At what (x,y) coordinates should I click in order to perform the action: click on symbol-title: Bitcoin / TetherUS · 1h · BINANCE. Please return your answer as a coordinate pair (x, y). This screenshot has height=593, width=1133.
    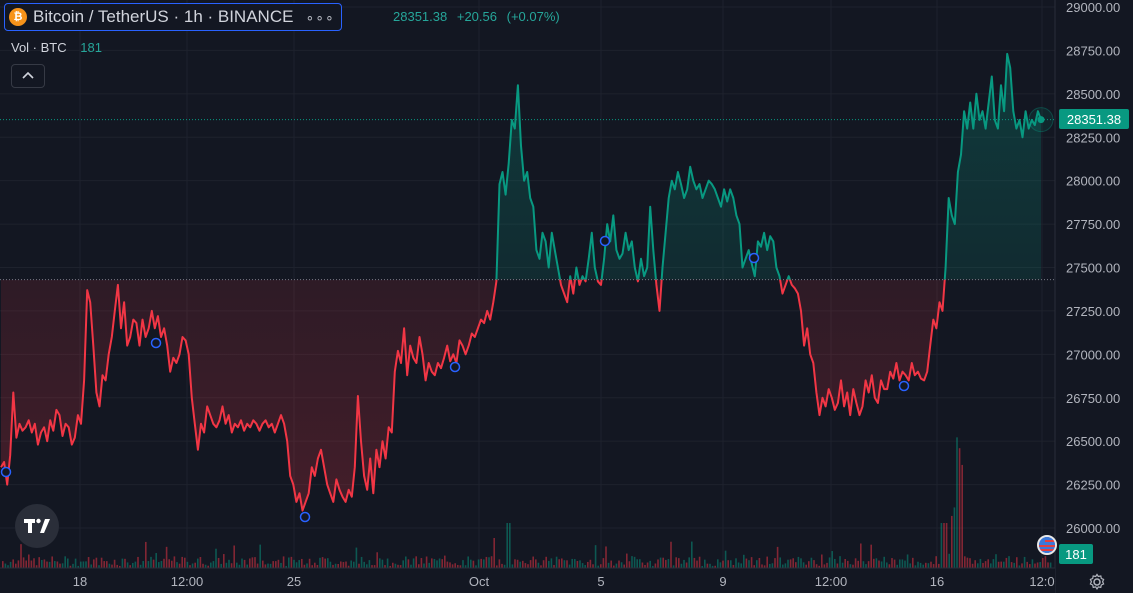
    Looking at the image, I should click on (163, 16).